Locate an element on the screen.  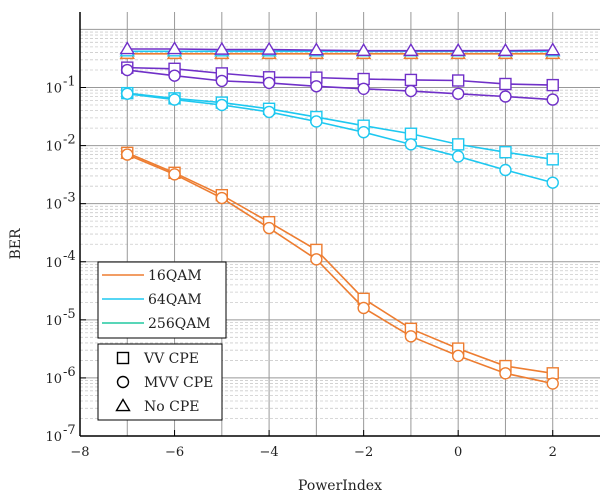
y-tick-label-exponent: -7 is located at coordinates (69, 430).